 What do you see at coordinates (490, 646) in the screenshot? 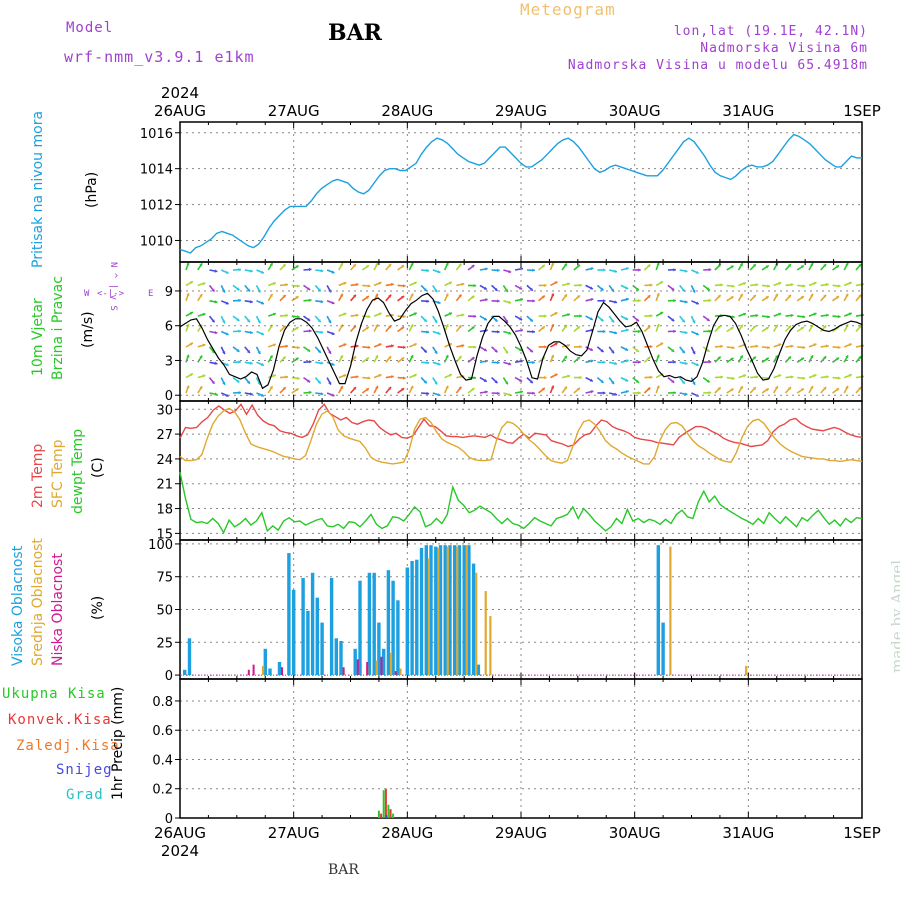
I see `cloud-mid-bar` at bounding box center [490, 646].